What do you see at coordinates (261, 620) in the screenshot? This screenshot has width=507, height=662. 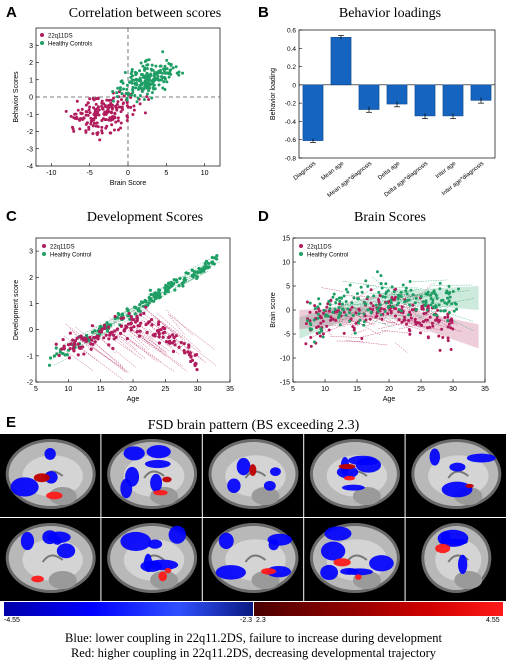 I see `colorbar-min-pos: 2.3` at bounding box center [261, 620].